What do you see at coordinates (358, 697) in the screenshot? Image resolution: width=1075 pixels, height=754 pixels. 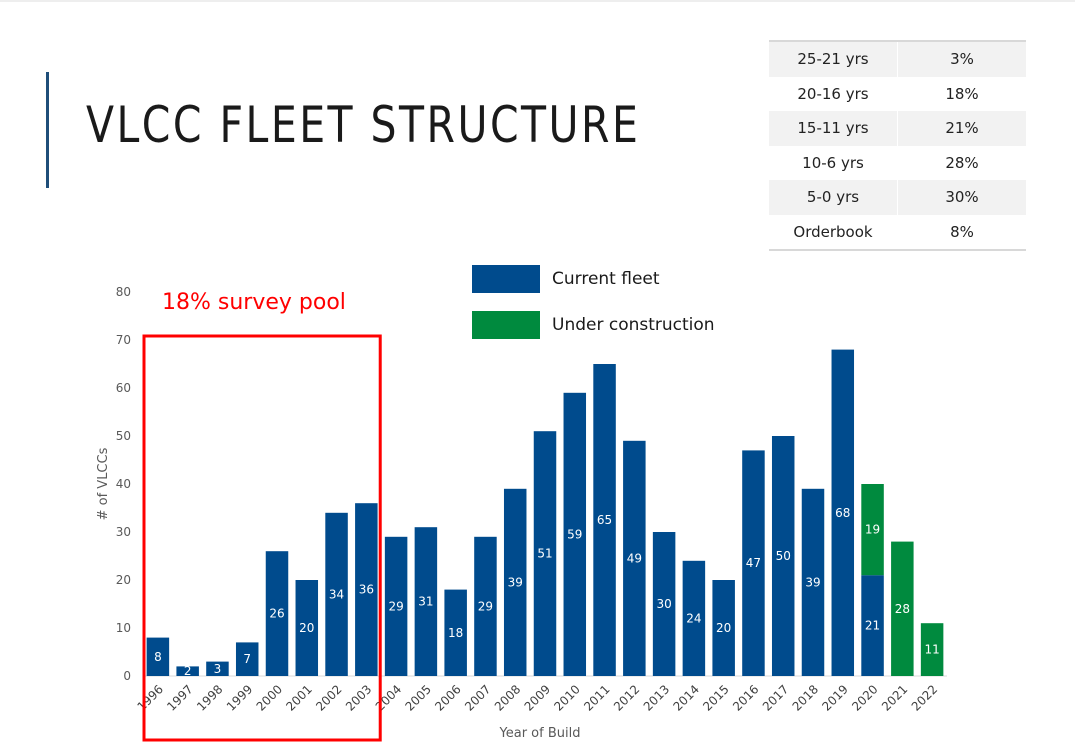 I see `x-tick-label: 2003` at bounding box center [358, 697].